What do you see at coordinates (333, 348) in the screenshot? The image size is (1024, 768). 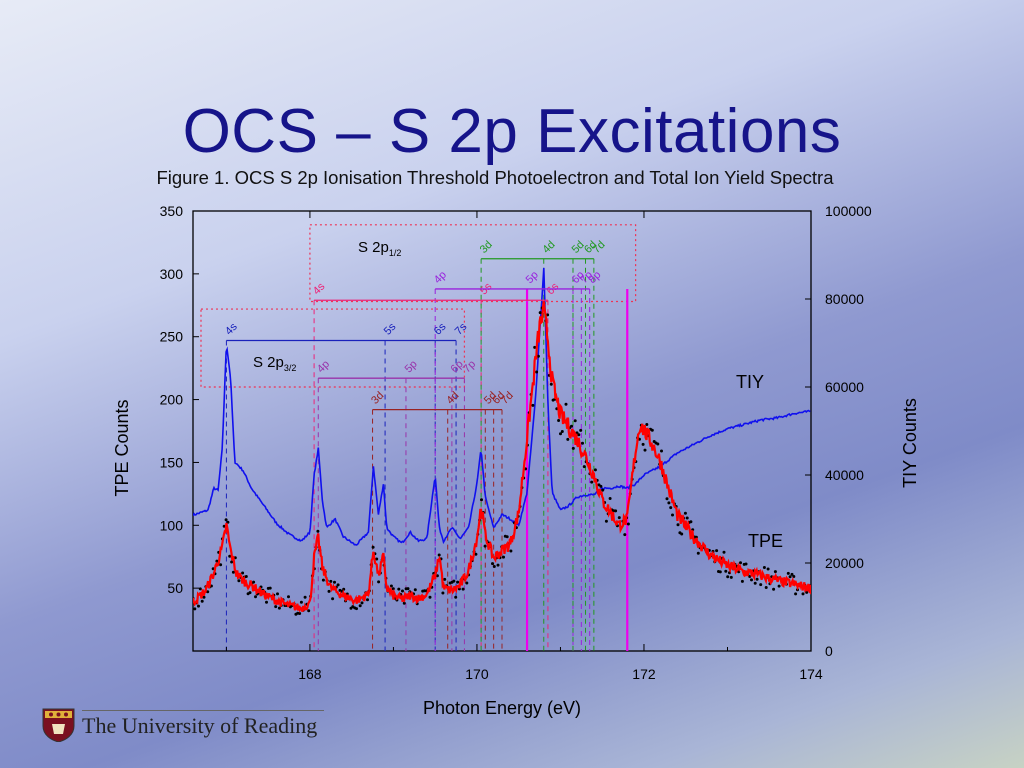 I see `group-box-s2p32` at bounding box center [333, 348].